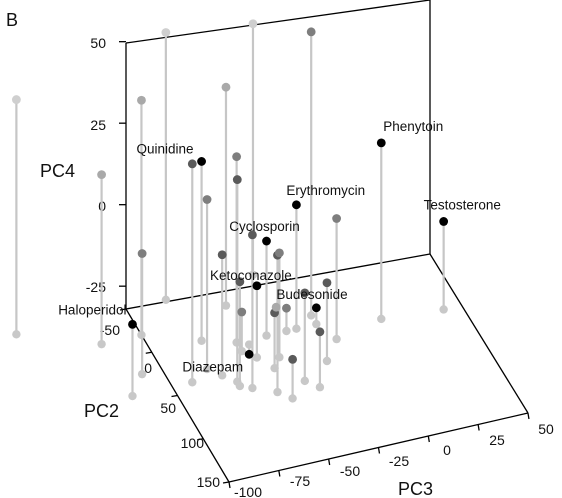  Describe the element at coordinates (447, 450) in the screenshot. I see `pc3-tick-label: 0` at that location.